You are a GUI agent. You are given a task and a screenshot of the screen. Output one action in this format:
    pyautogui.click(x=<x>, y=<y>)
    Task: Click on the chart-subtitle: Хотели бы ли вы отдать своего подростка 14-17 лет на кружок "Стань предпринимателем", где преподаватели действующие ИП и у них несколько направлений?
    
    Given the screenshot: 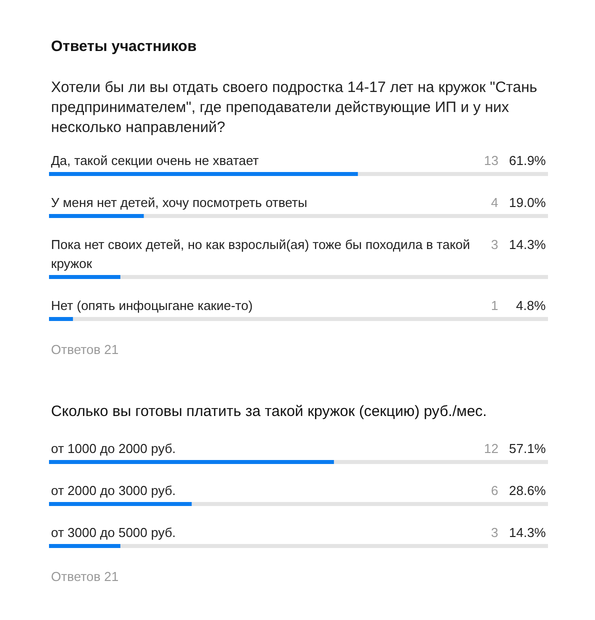 What is the action you would take?
    pyautogui.click(x=294, y=107)
    